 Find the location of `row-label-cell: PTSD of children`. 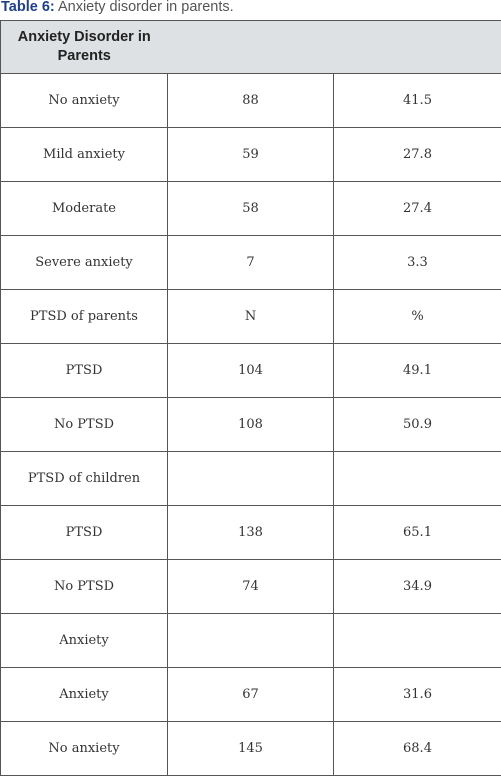

row-label-cell: PTSD of children is located at coordinates (84, 478).